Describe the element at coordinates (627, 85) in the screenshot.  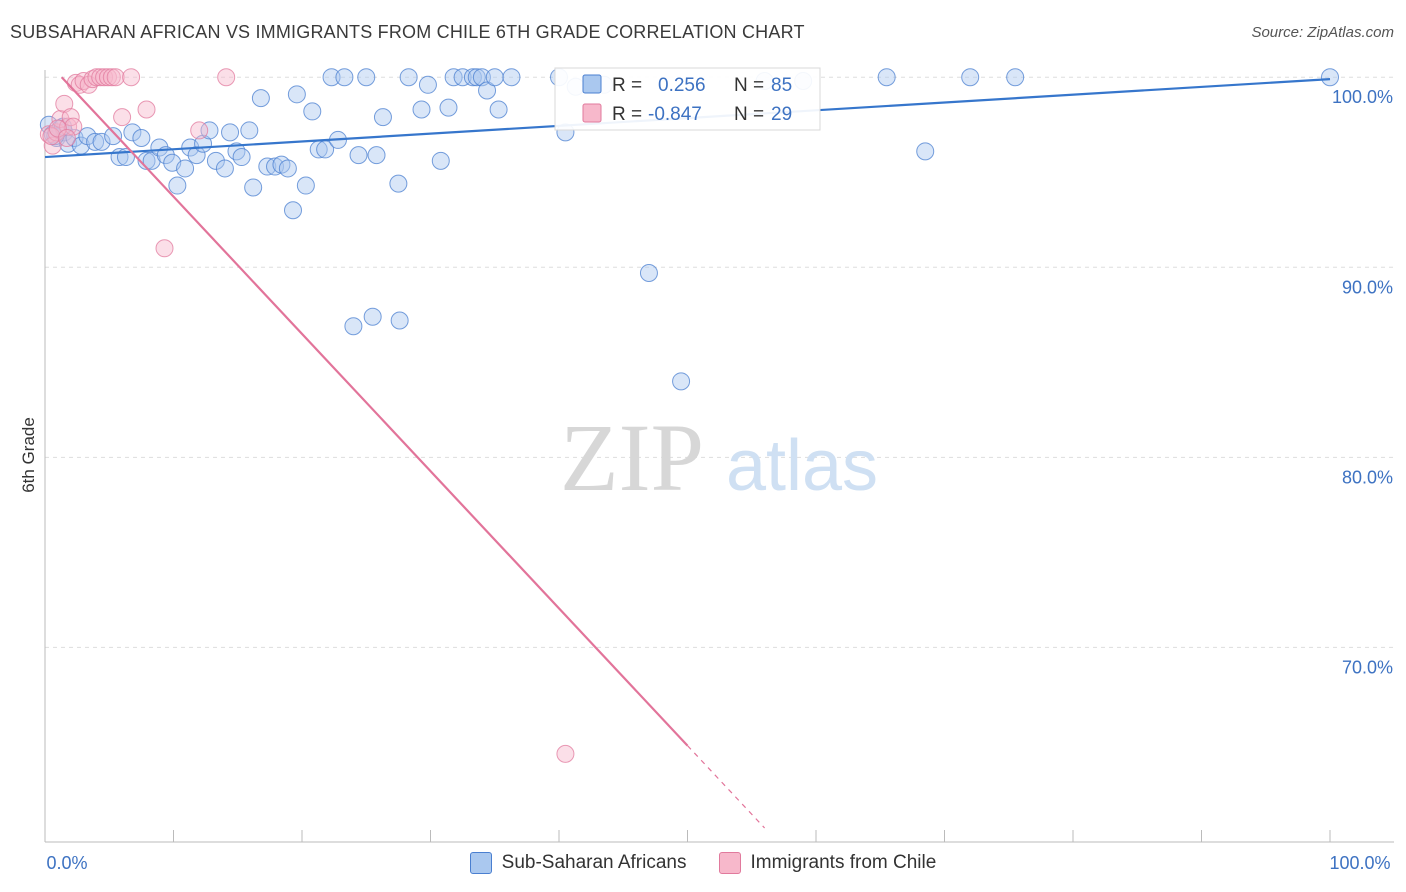
I see `stats-r-label-blue: R =` at that location.